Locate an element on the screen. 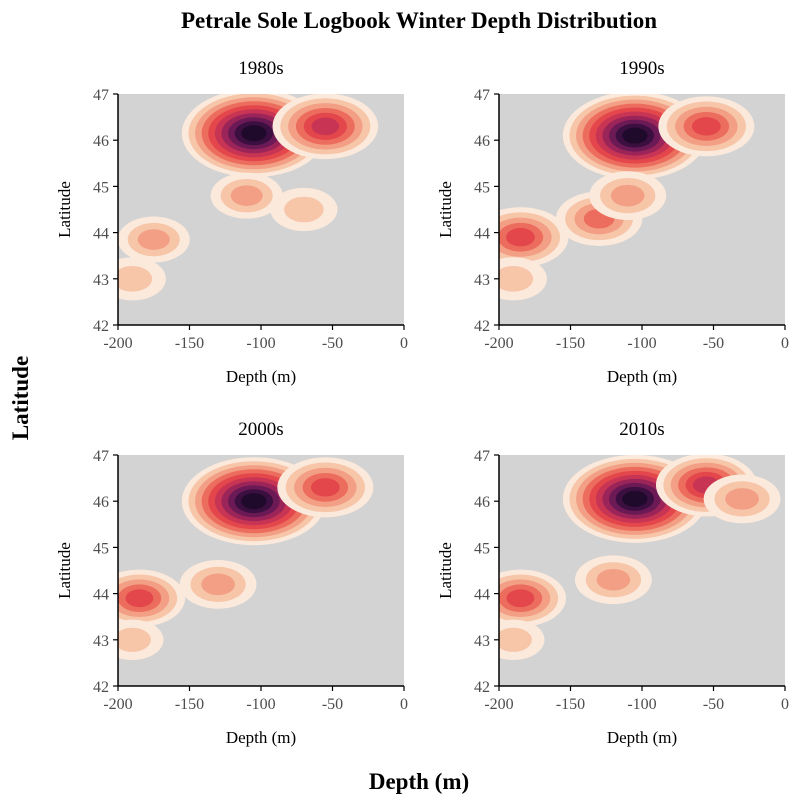  panel-title: 2010s is located at coordinates (641, 429).